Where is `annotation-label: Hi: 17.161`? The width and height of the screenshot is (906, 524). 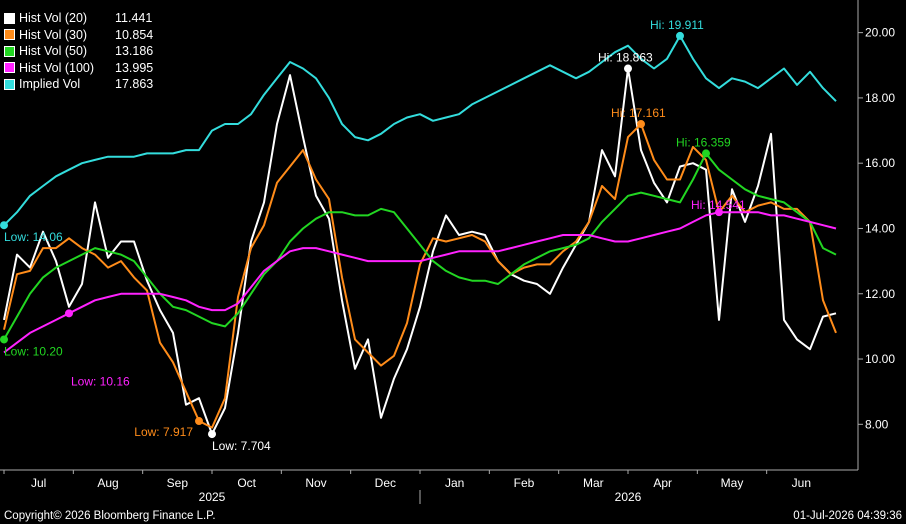 annotation-label: Hi: 17.161 is located at coordinates (638, 113).